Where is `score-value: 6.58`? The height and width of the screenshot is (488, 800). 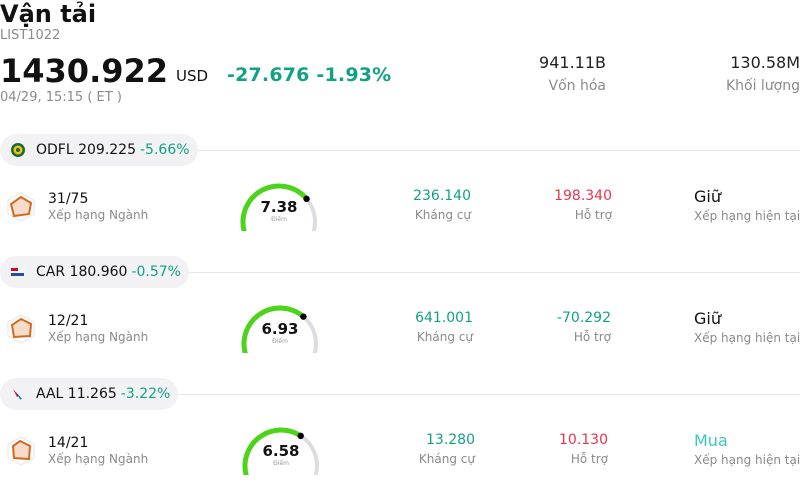 score-value: 6.58 is located at coordinates (281, 451).